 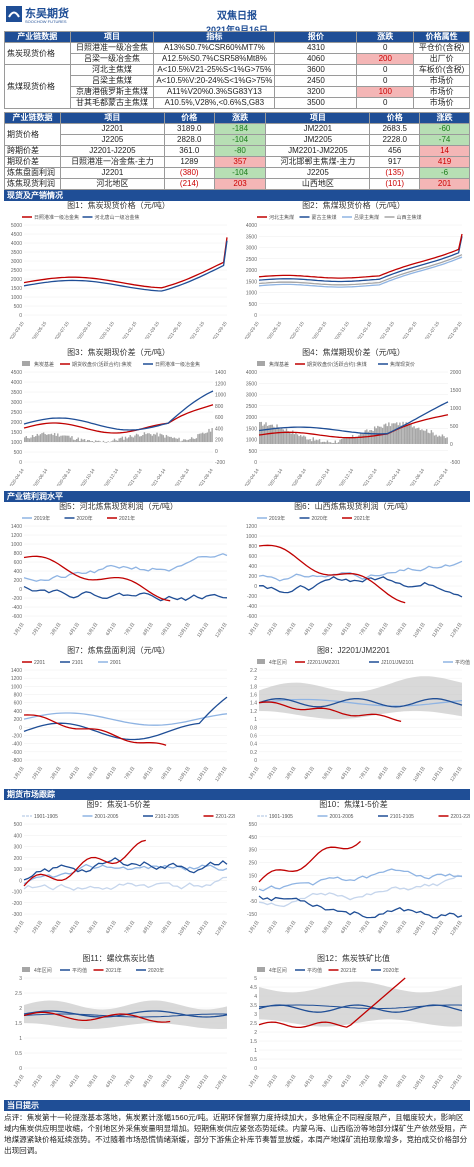 What do you see at coordinates (401, 629) in the screenshot?
I see `x-tick-label: 9月1日` at bounding box center [401, 629].